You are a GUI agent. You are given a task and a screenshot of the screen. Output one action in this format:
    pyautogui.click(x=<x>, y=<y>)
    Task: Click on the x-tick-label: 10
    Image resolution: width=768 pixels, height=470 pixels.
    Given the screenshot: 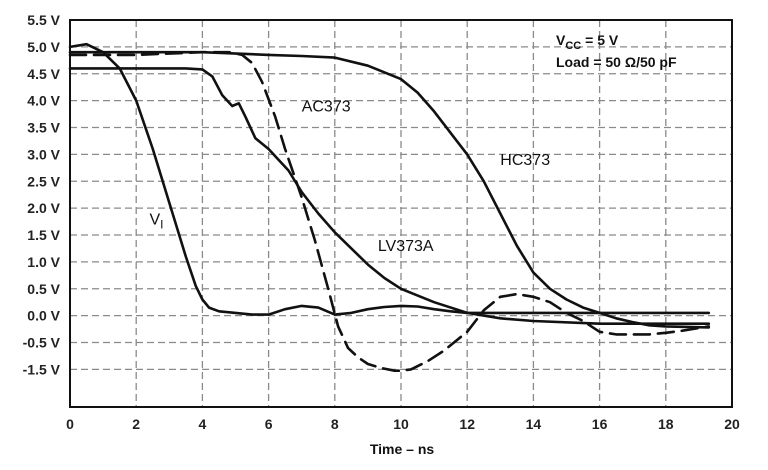 What is the action you would take?
    pyautogui.click(x=401, y=424)
    